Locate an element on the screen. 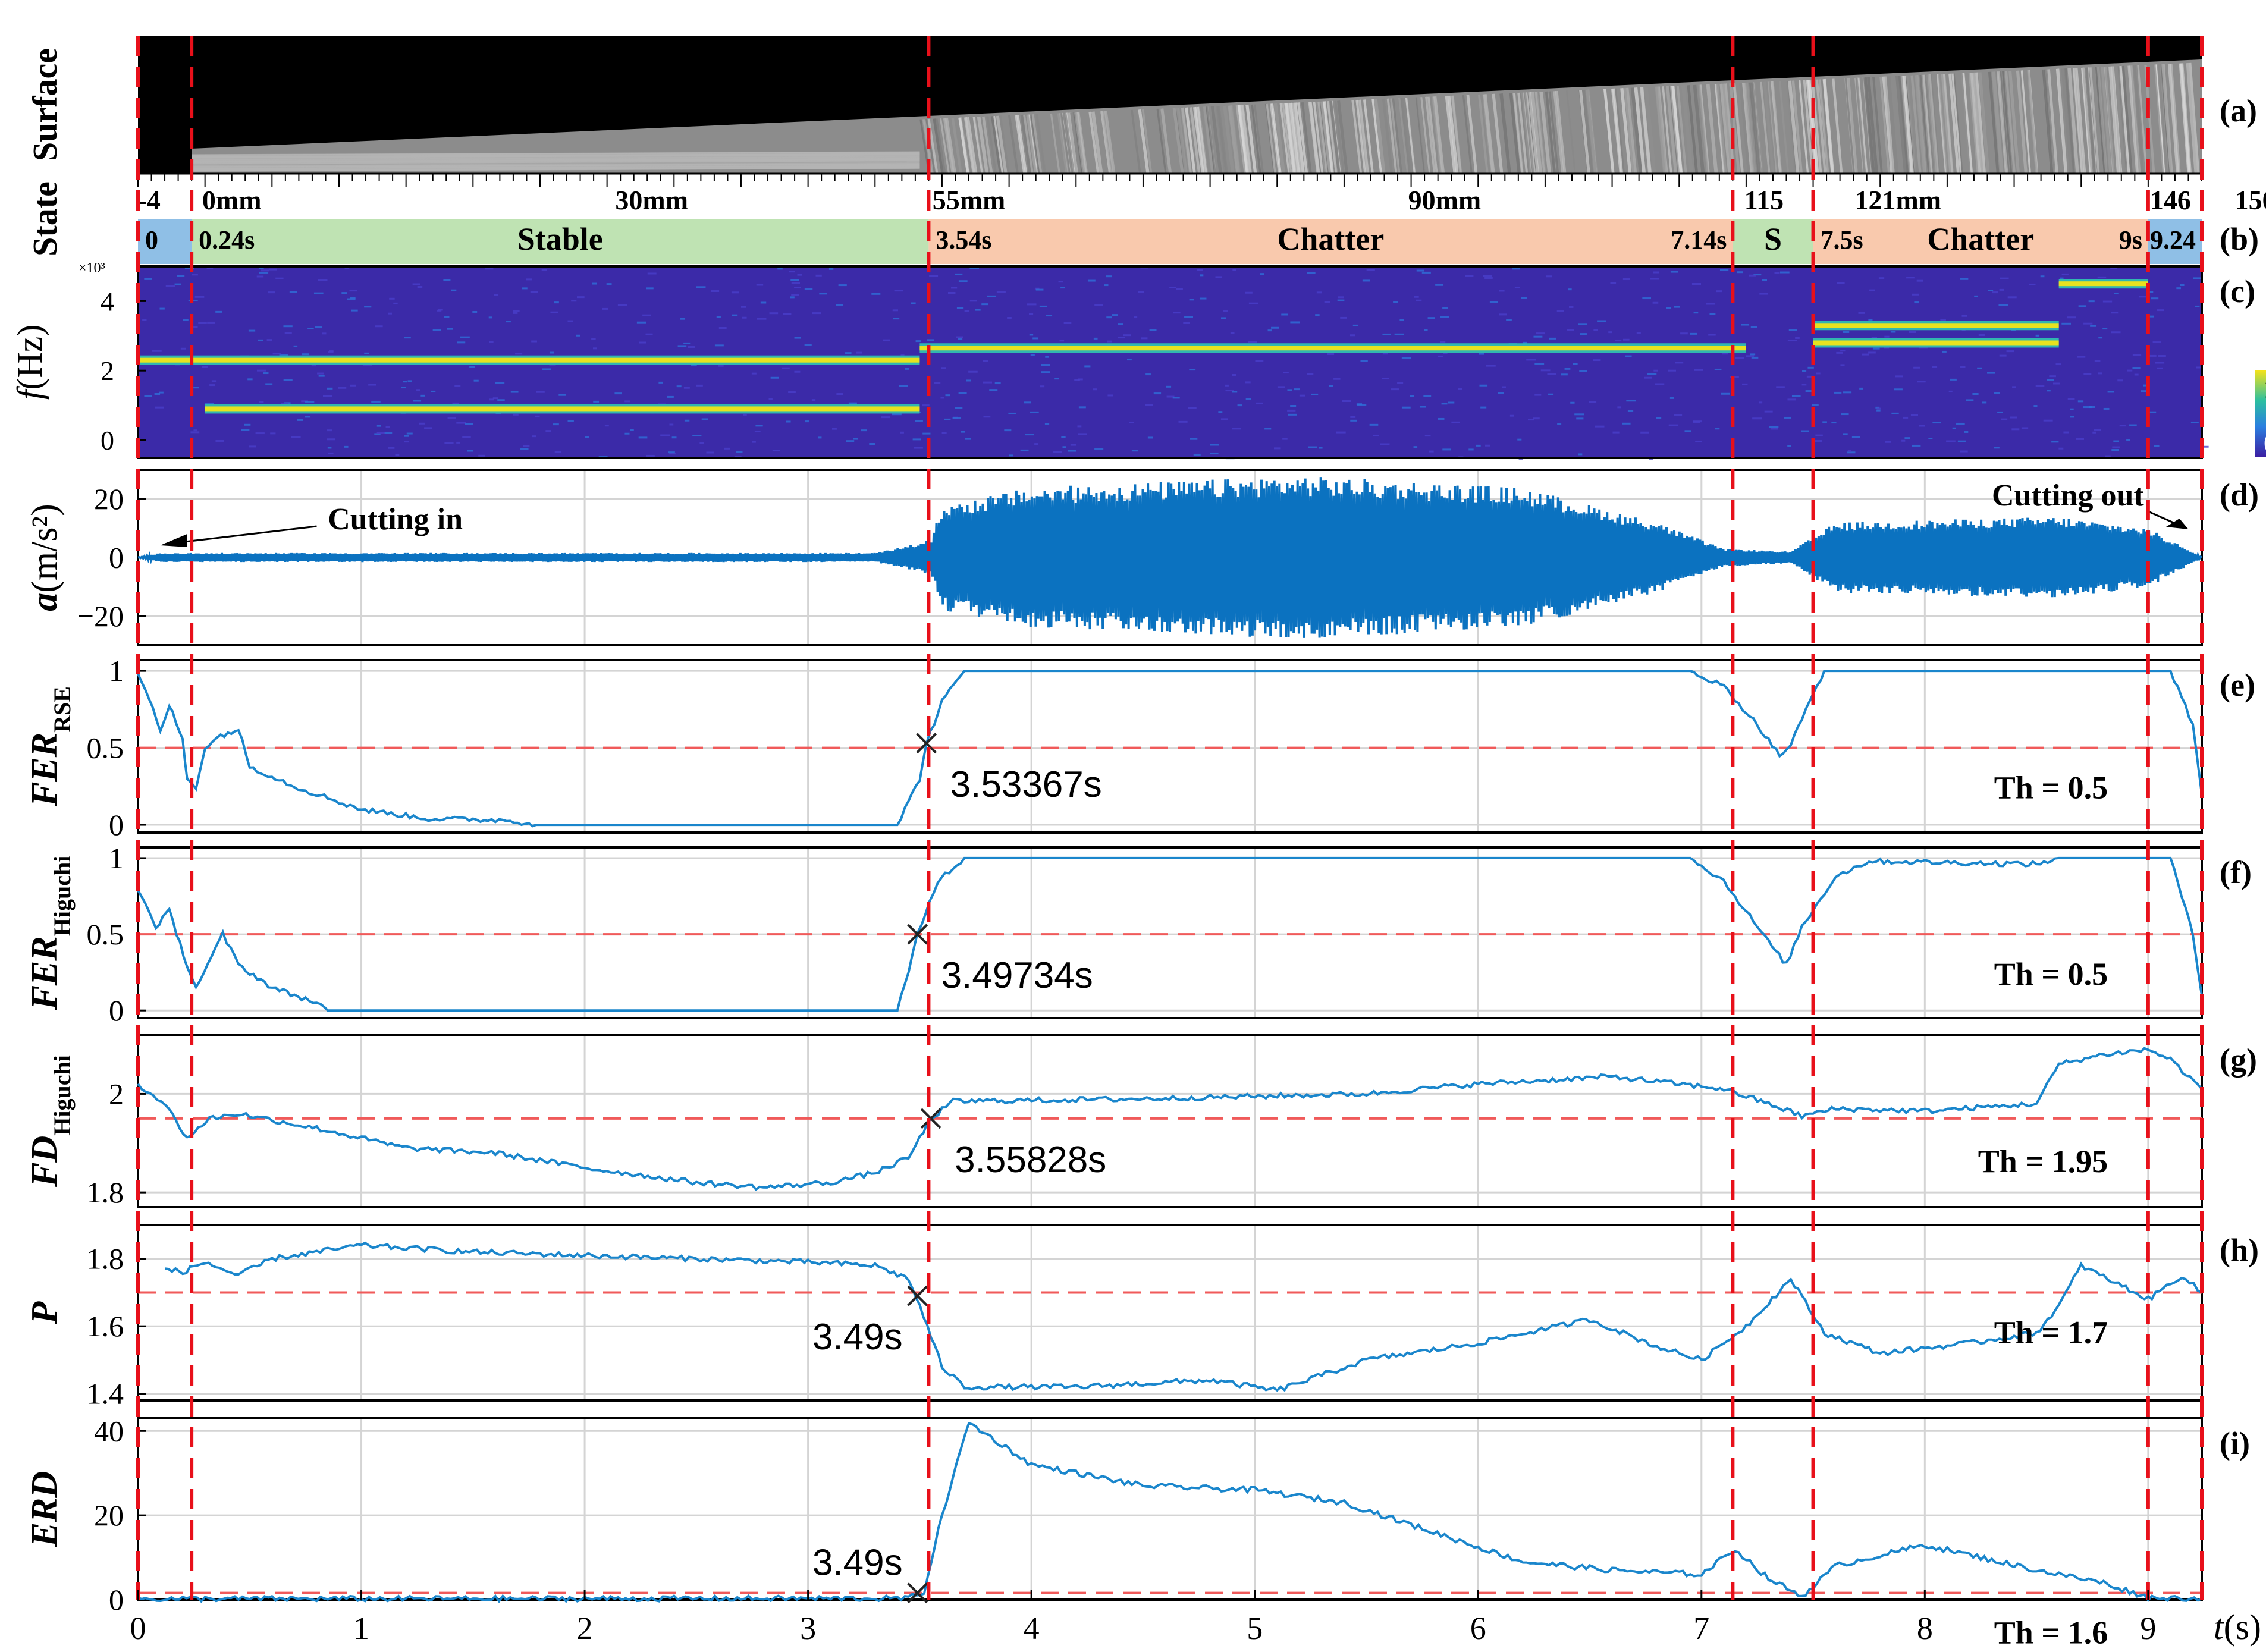  arrow-cutting-in is located at coordinates (240, 535).